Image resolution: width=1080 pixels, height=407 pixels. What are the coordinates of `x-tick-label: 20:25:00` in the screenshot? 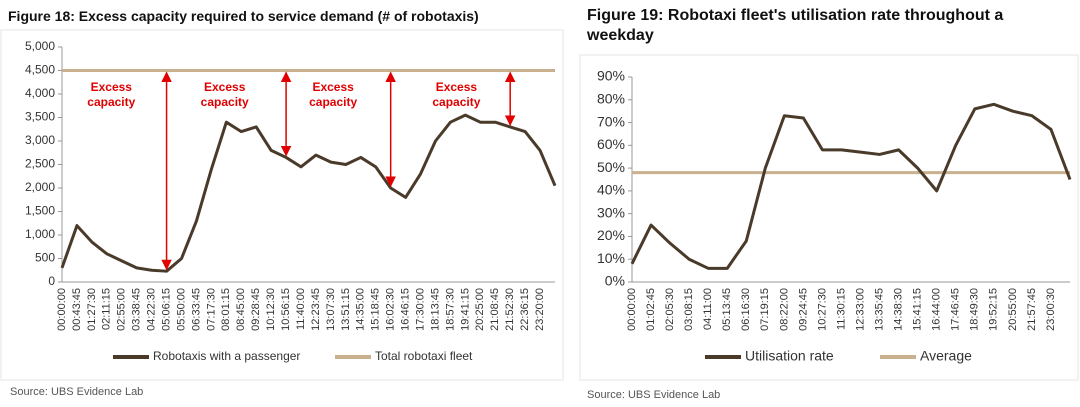 It's located at (480, 309).